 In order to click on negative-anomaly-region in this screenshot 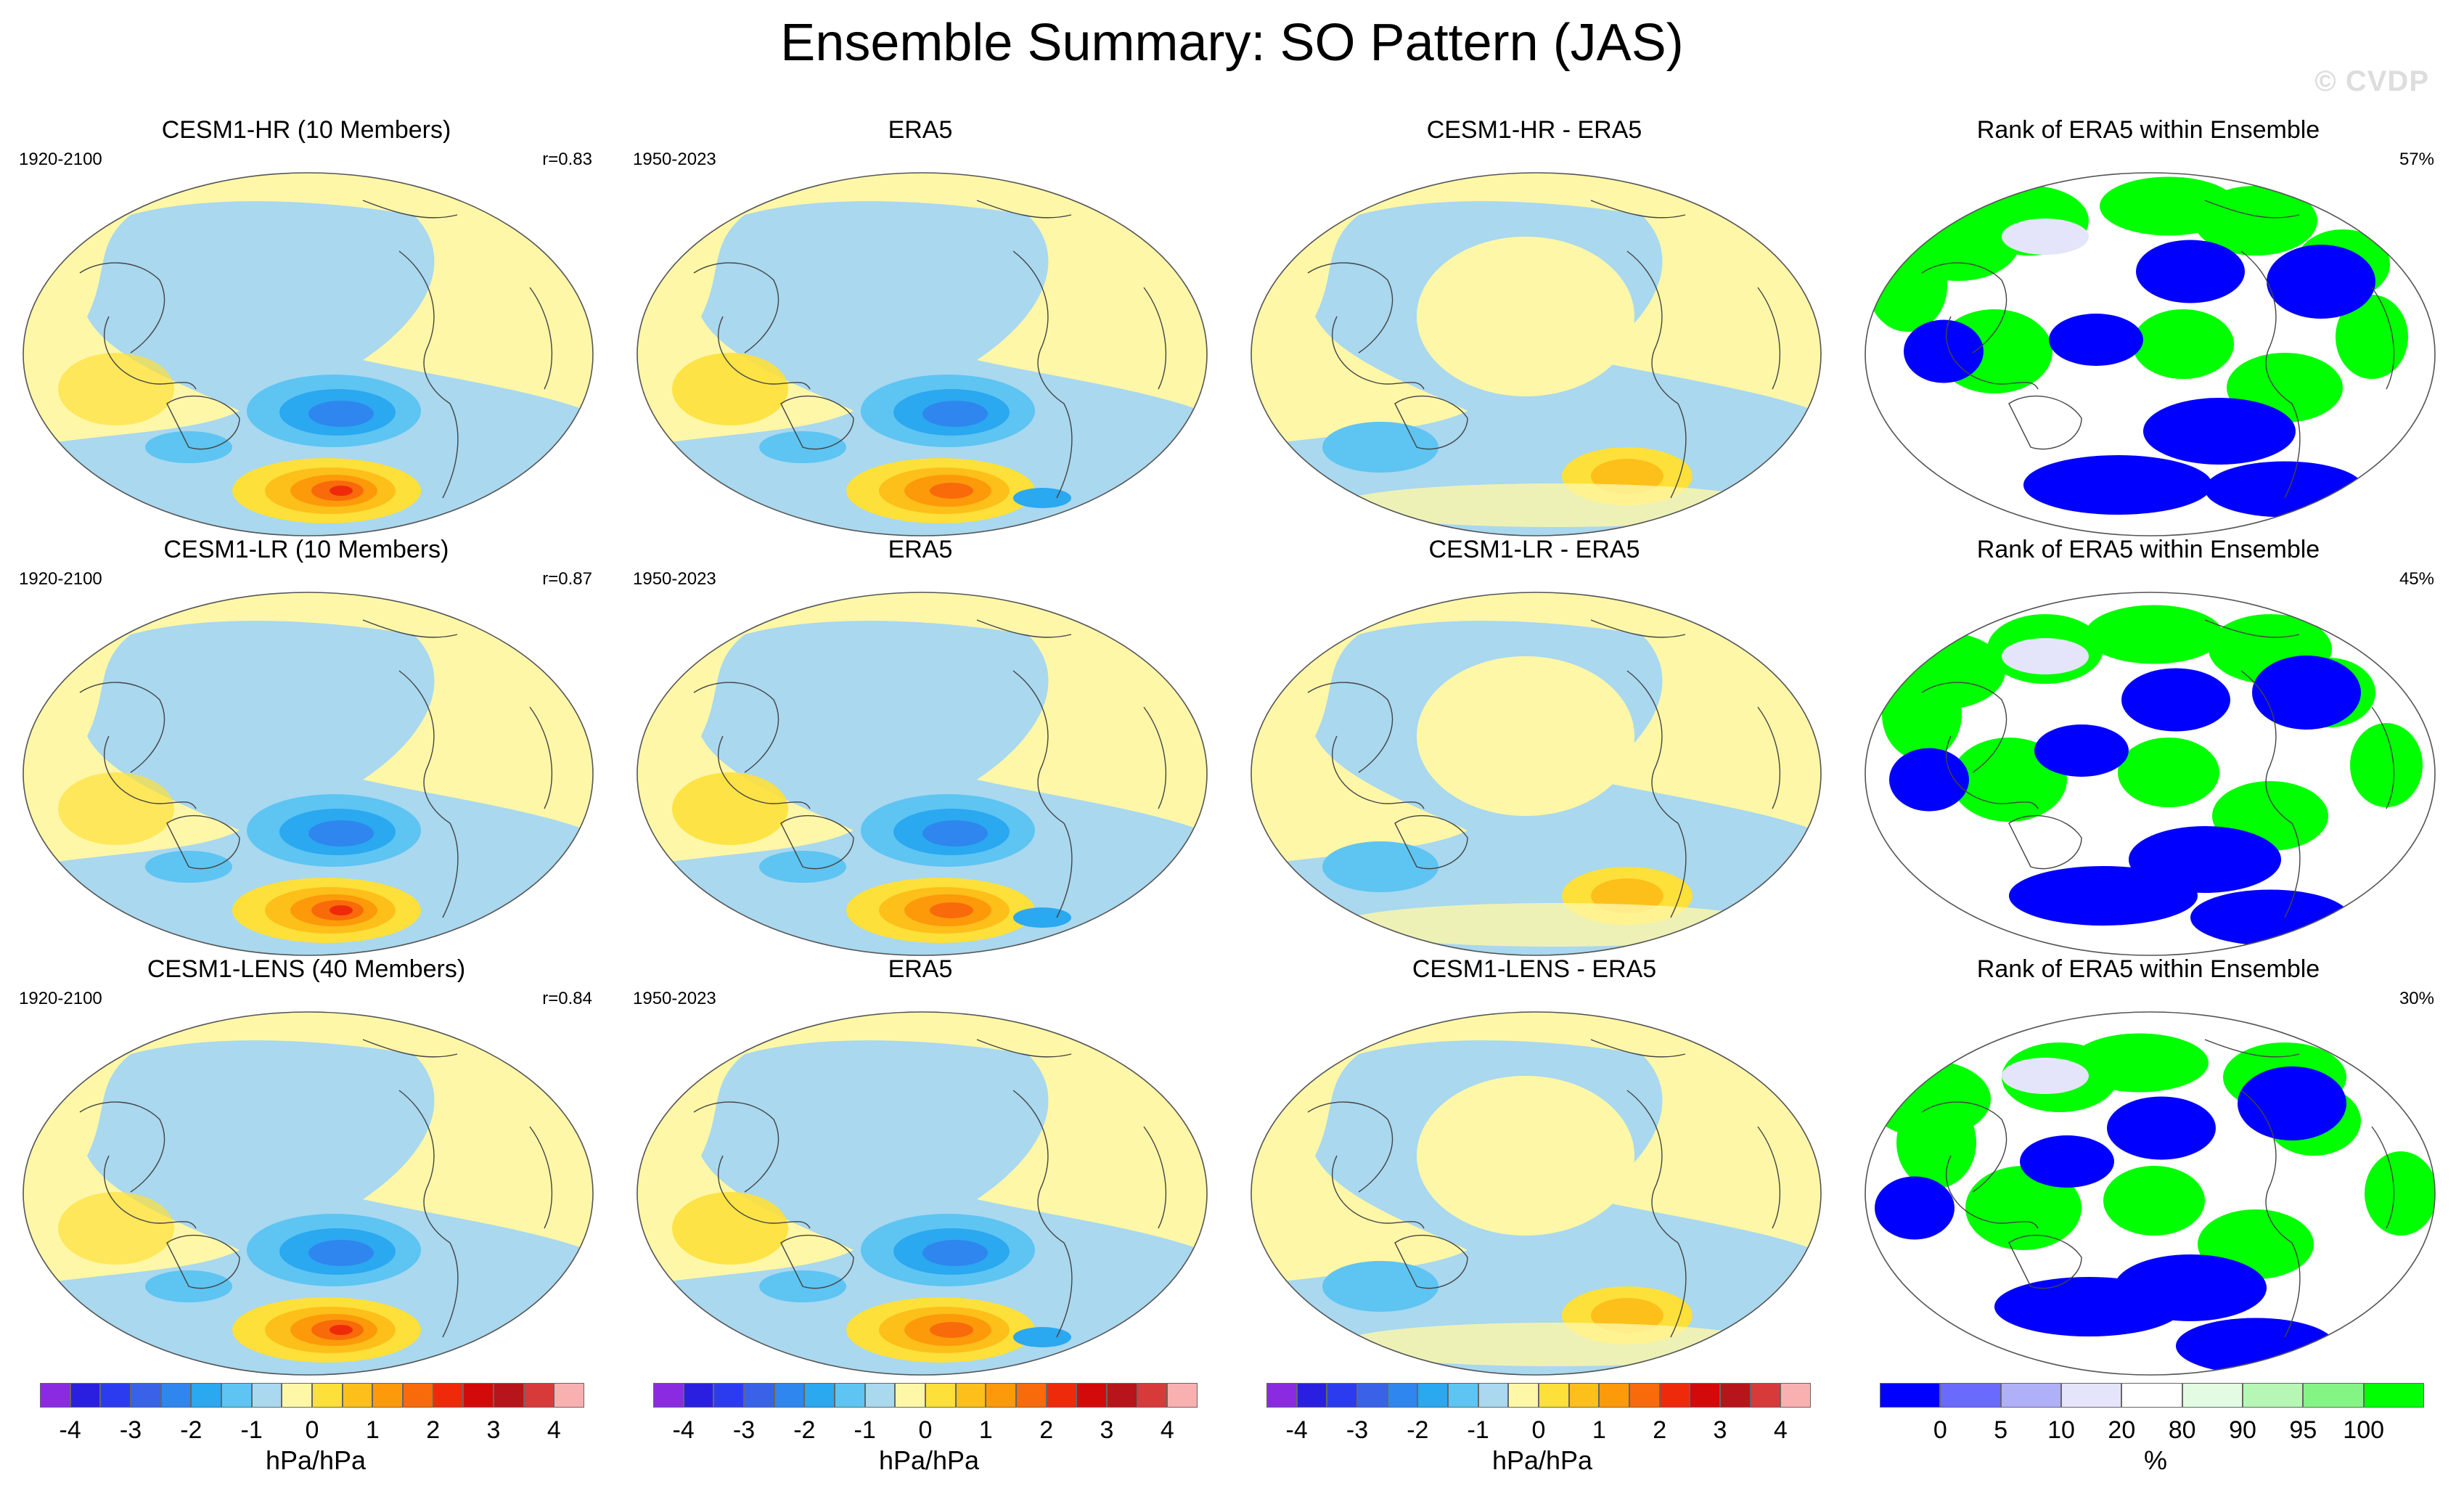, I will do `click(305, 1207)`.